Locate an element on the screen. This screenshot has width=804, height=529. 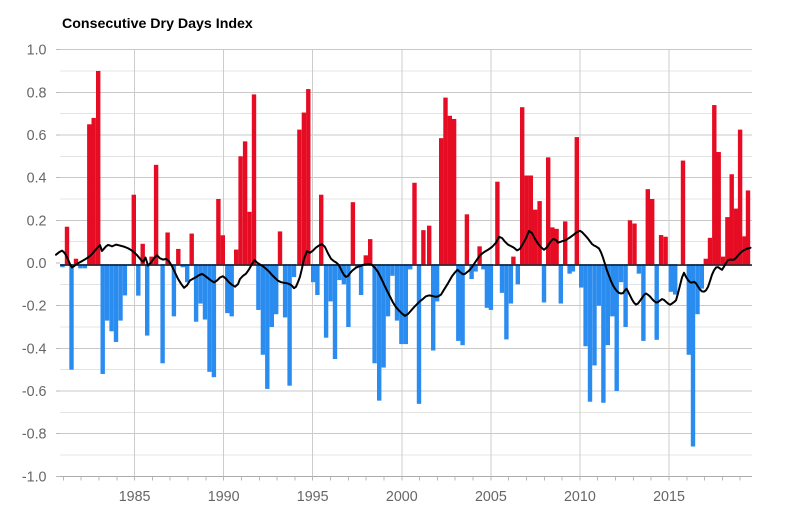
svg-text: 2000 is located at coordinates (402, 497).